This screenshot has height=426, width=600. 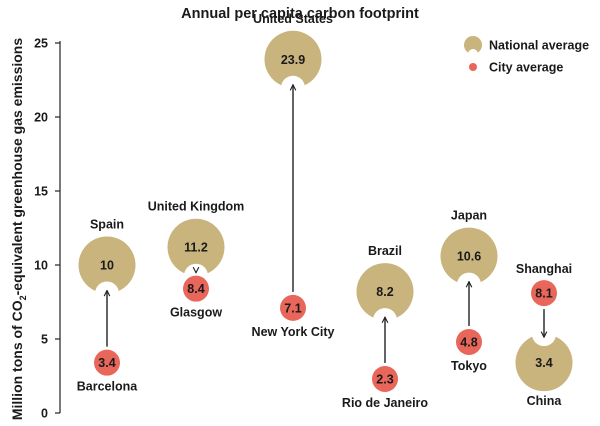 What do you see at coordinates (17, 167) in the screenshot?
I see `y-axis-label-part-2: -equivalent greenhouse gas emissions` at bounding box center [17, 167].